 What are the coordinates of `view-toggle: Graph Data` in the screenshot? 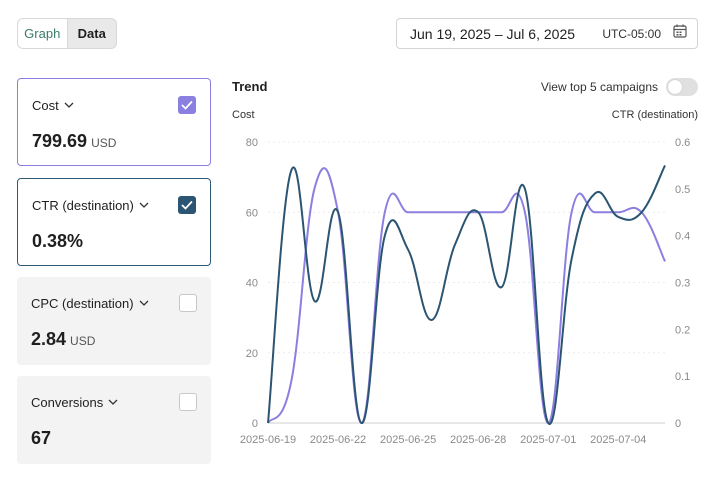 It's located at (67, 33).